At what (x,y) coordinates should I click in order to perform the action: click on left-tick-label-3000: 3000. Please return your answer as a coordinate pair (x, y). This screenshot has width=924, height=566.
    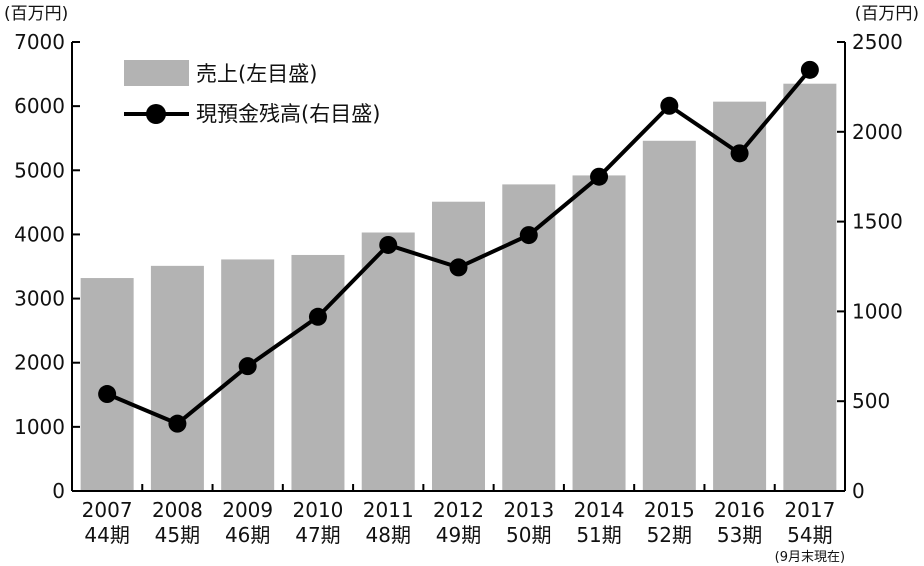
    Looking at the image, I should click on (39, 299).